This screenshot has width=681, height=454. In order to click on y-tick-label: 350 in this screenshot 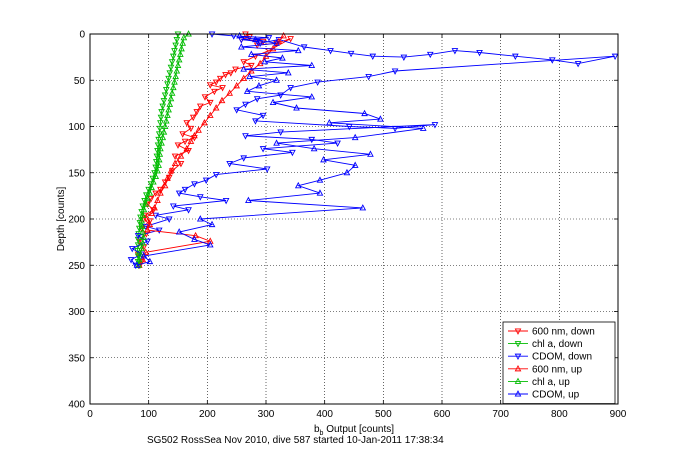, I will do `click(76, 358)`.